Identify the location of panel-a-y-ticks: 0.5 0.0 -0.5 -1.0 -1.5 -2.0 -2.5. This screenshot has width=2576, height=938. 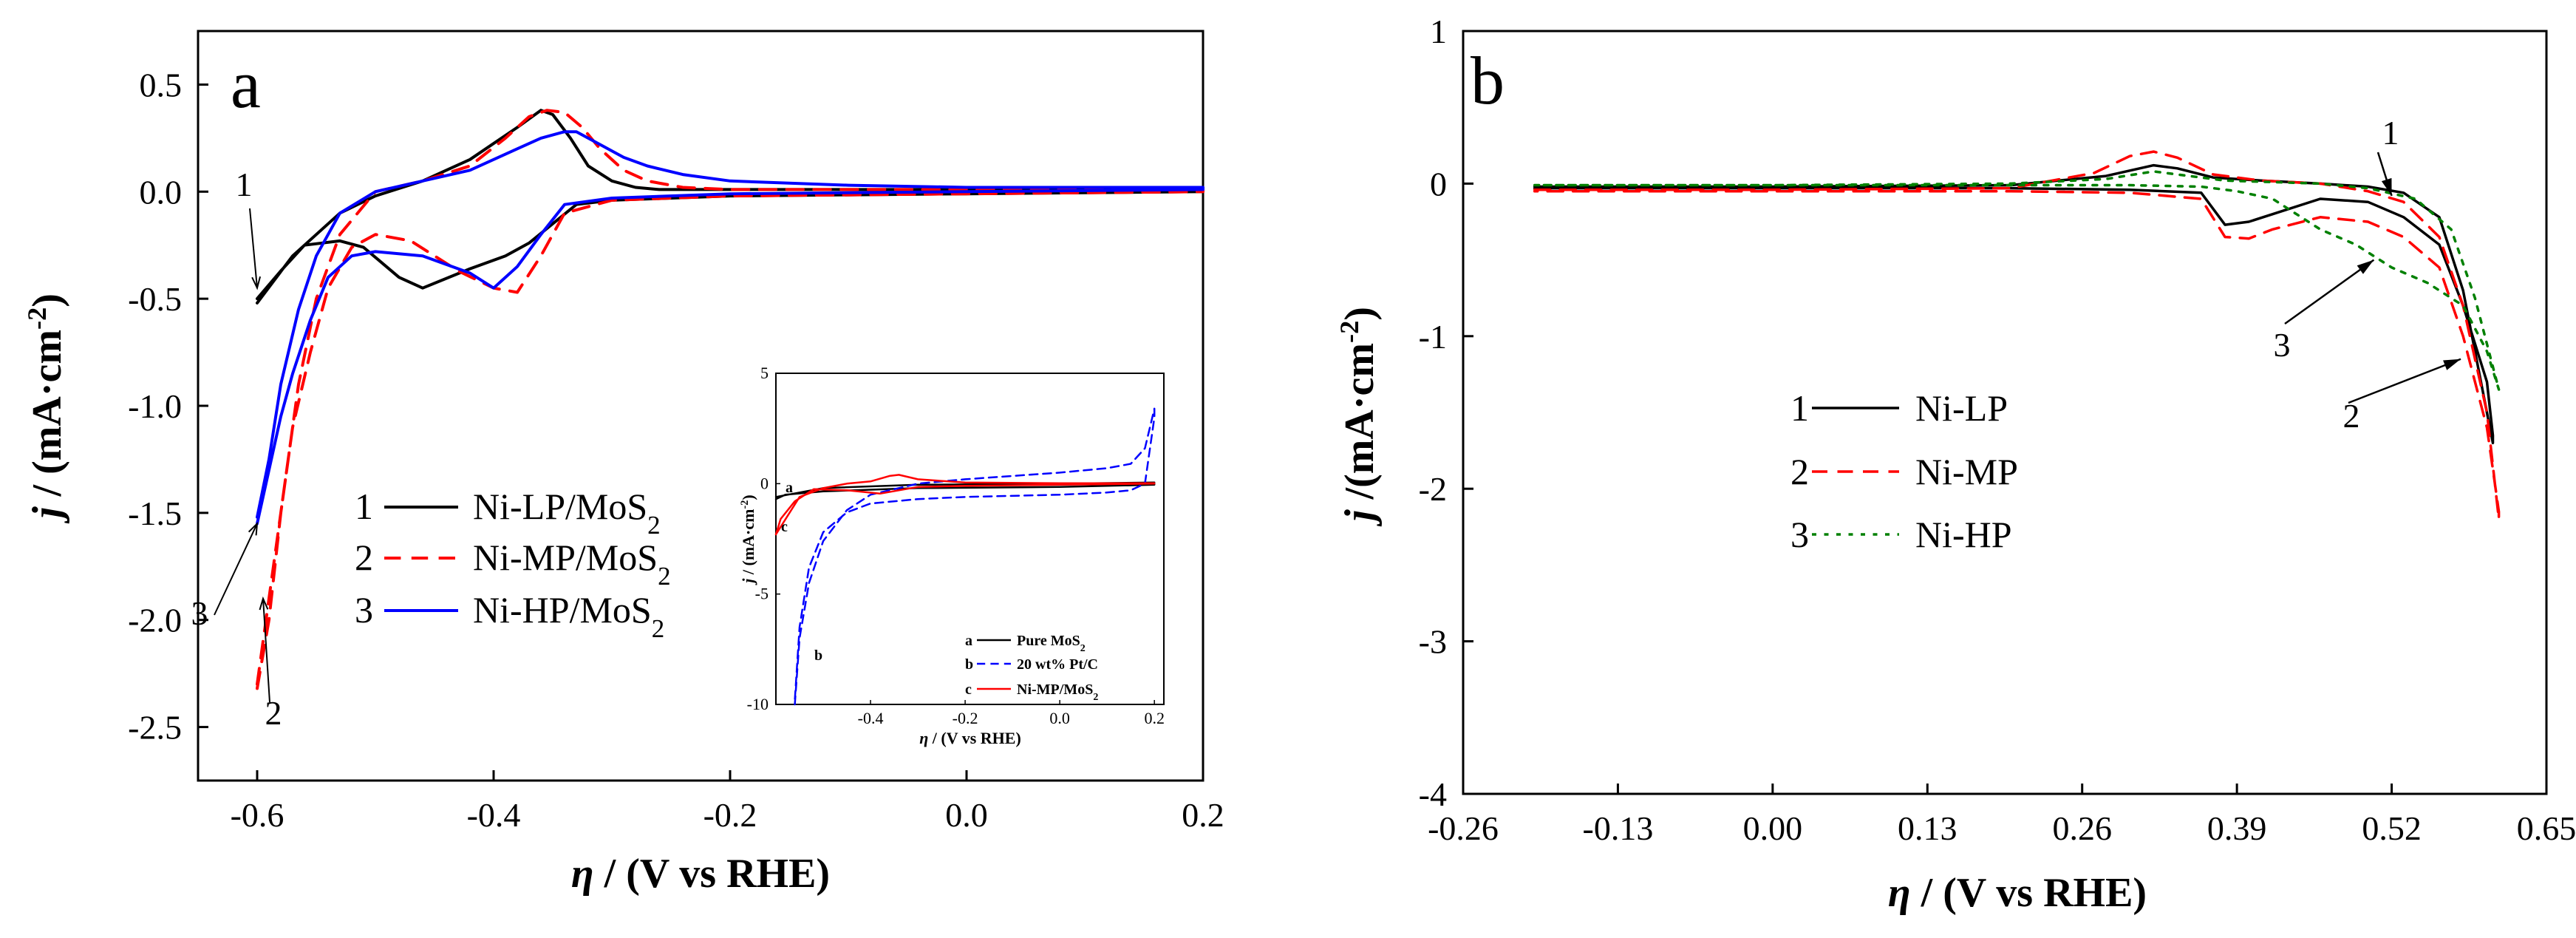
(168, 406).